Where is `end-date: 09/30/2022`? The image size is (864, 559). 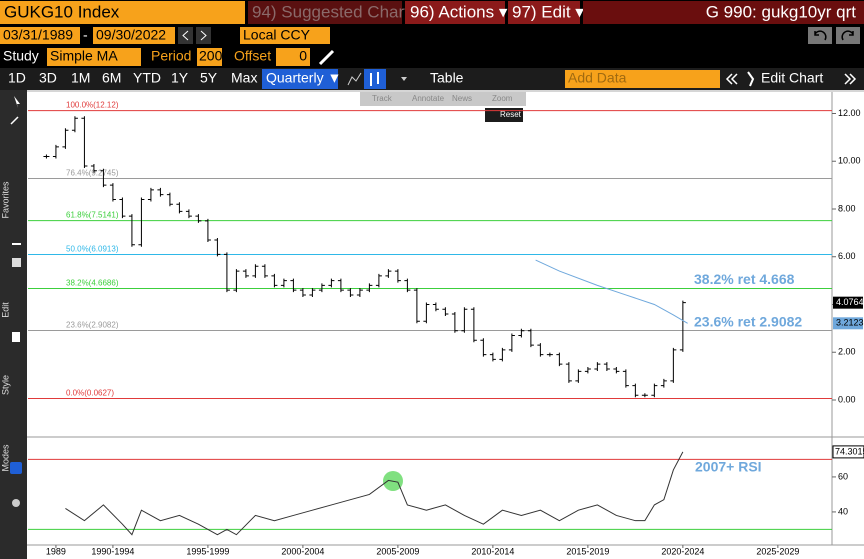
end-date: 09/30/2022 is located at coordinates (131, 35).